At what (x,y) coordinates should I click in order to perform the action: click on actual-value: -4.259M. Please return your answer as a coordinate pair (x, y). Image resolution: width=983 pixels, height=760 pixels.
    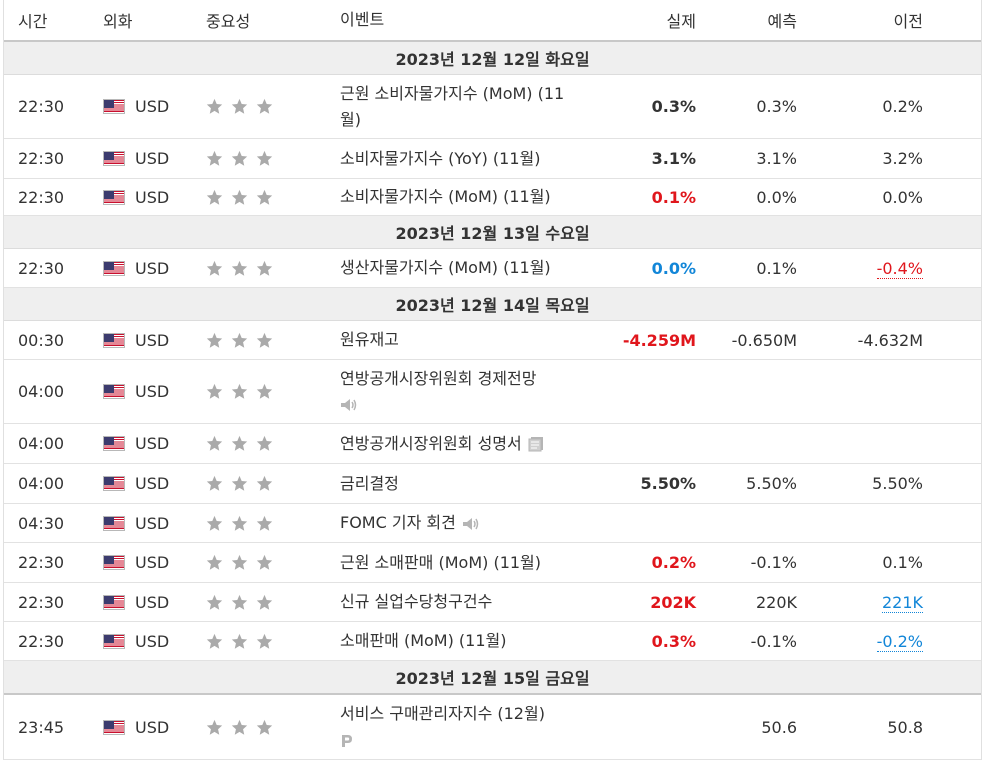
    Looking at the image, I should click on (659, 340).